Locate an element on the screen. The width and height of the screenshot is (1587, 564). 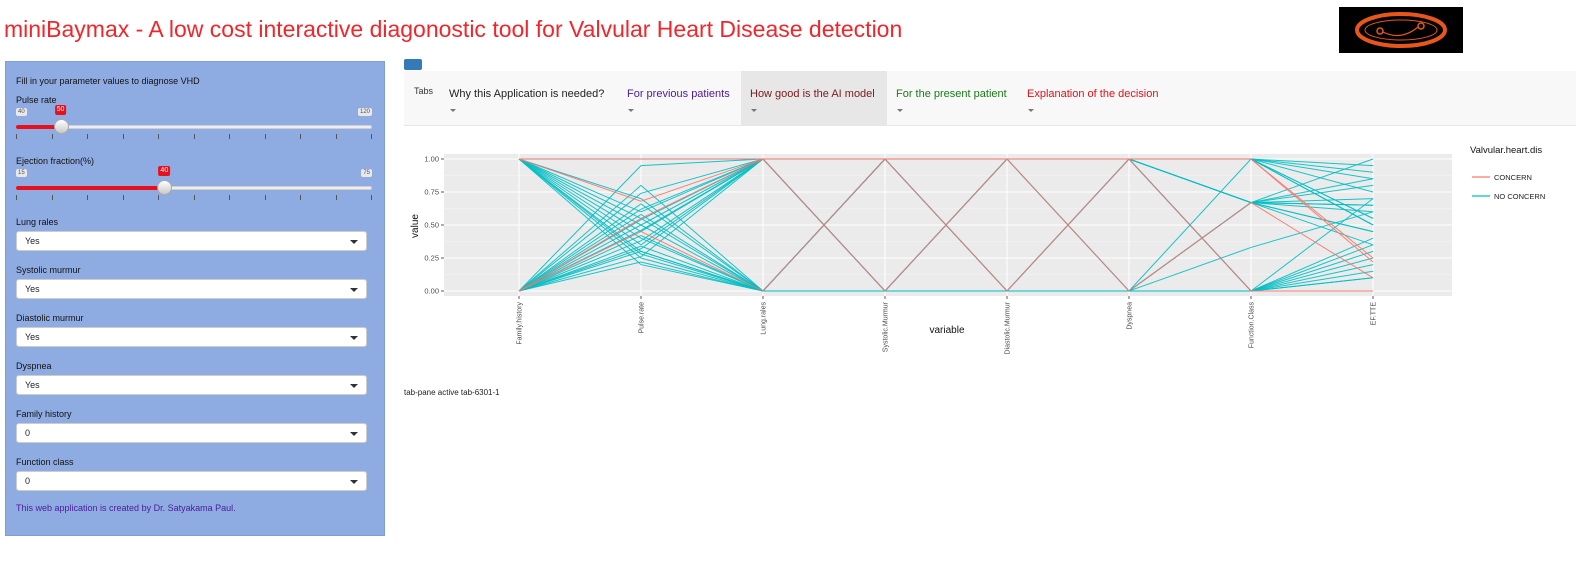
function-class-select: 0 is located at coordinates (191, 481).